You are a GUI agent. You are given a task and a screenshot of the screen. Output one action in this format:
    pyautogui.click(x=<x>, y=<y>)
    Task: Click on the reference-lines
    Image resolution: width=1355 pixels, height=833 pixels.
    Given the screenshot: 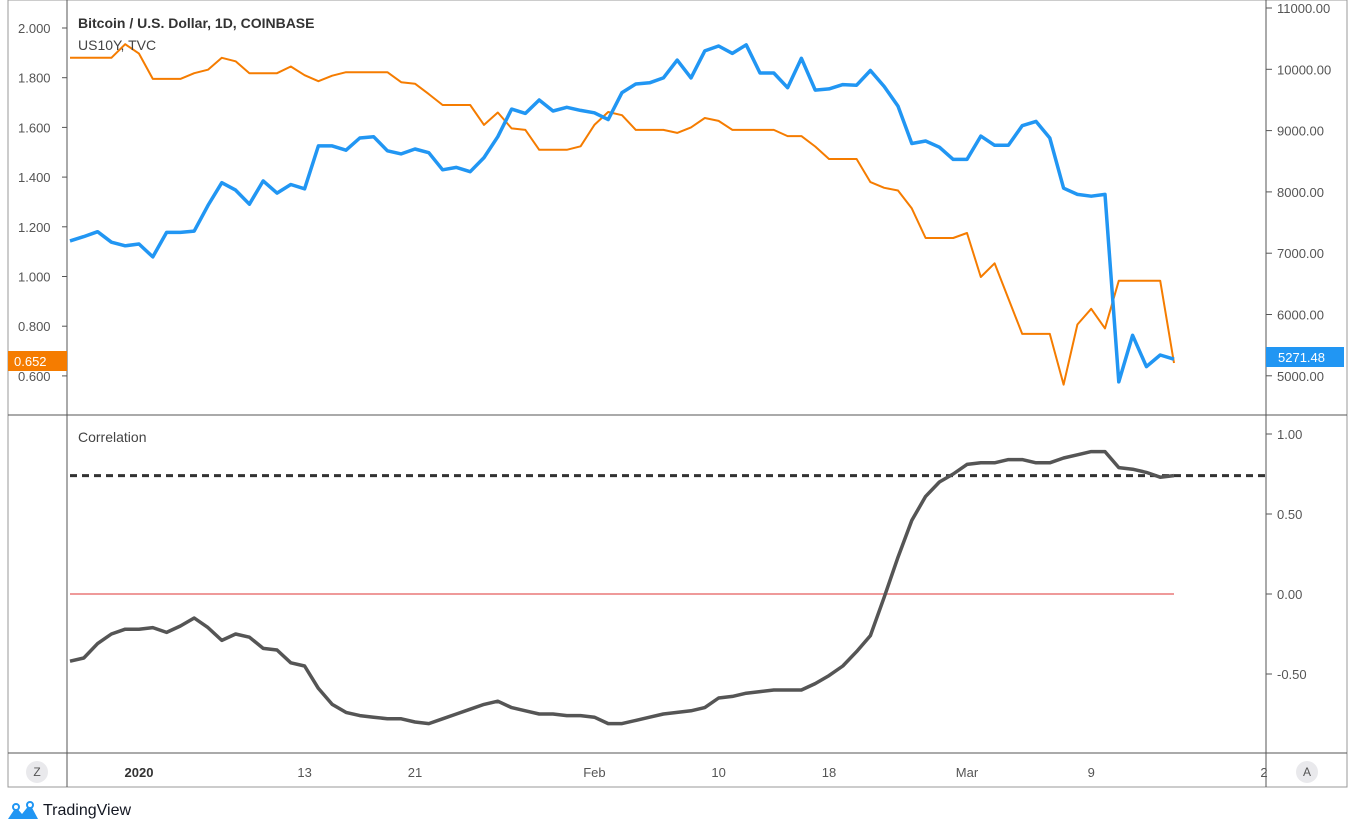 What is the action you would take?
    pyautogui.click(x=668, y=534)
    